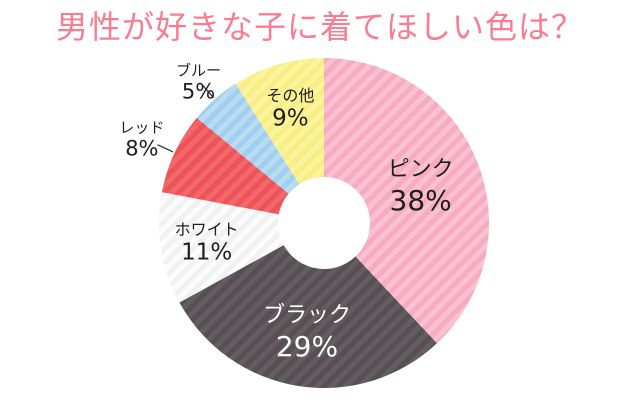 The image size is (640, 405). What do you see at coordinates (141, 148) in the screenshot?
I see `slice-label-pct-red: 8%` at bounding box center [141, 148].